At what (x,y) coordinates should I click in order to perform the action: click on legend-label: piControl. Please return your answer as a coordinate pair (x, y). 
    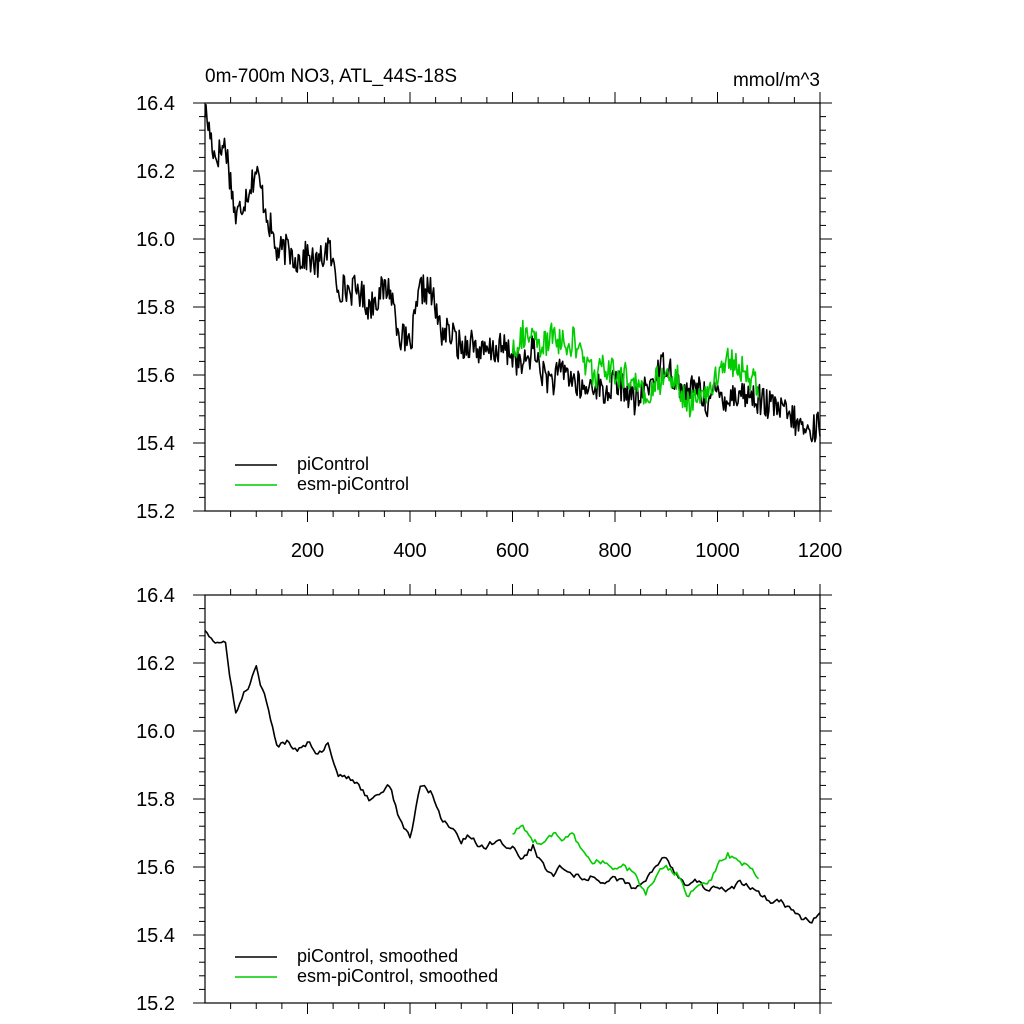
    Looking at the image, I should click on (333, 464).